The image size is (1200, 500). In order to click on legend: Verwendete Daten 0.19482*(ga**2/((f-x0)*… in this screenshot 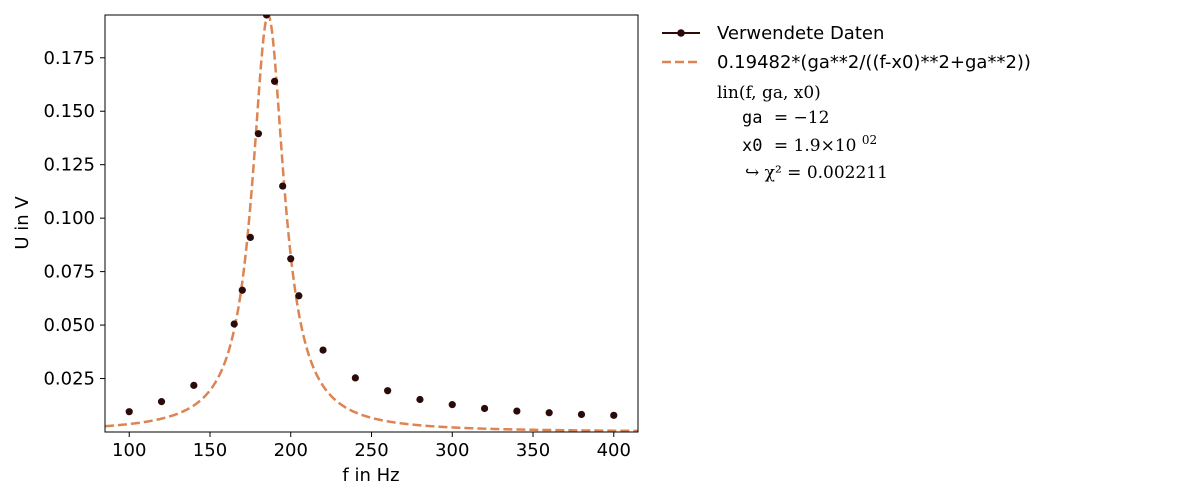, I will do `click(846, 103)`.